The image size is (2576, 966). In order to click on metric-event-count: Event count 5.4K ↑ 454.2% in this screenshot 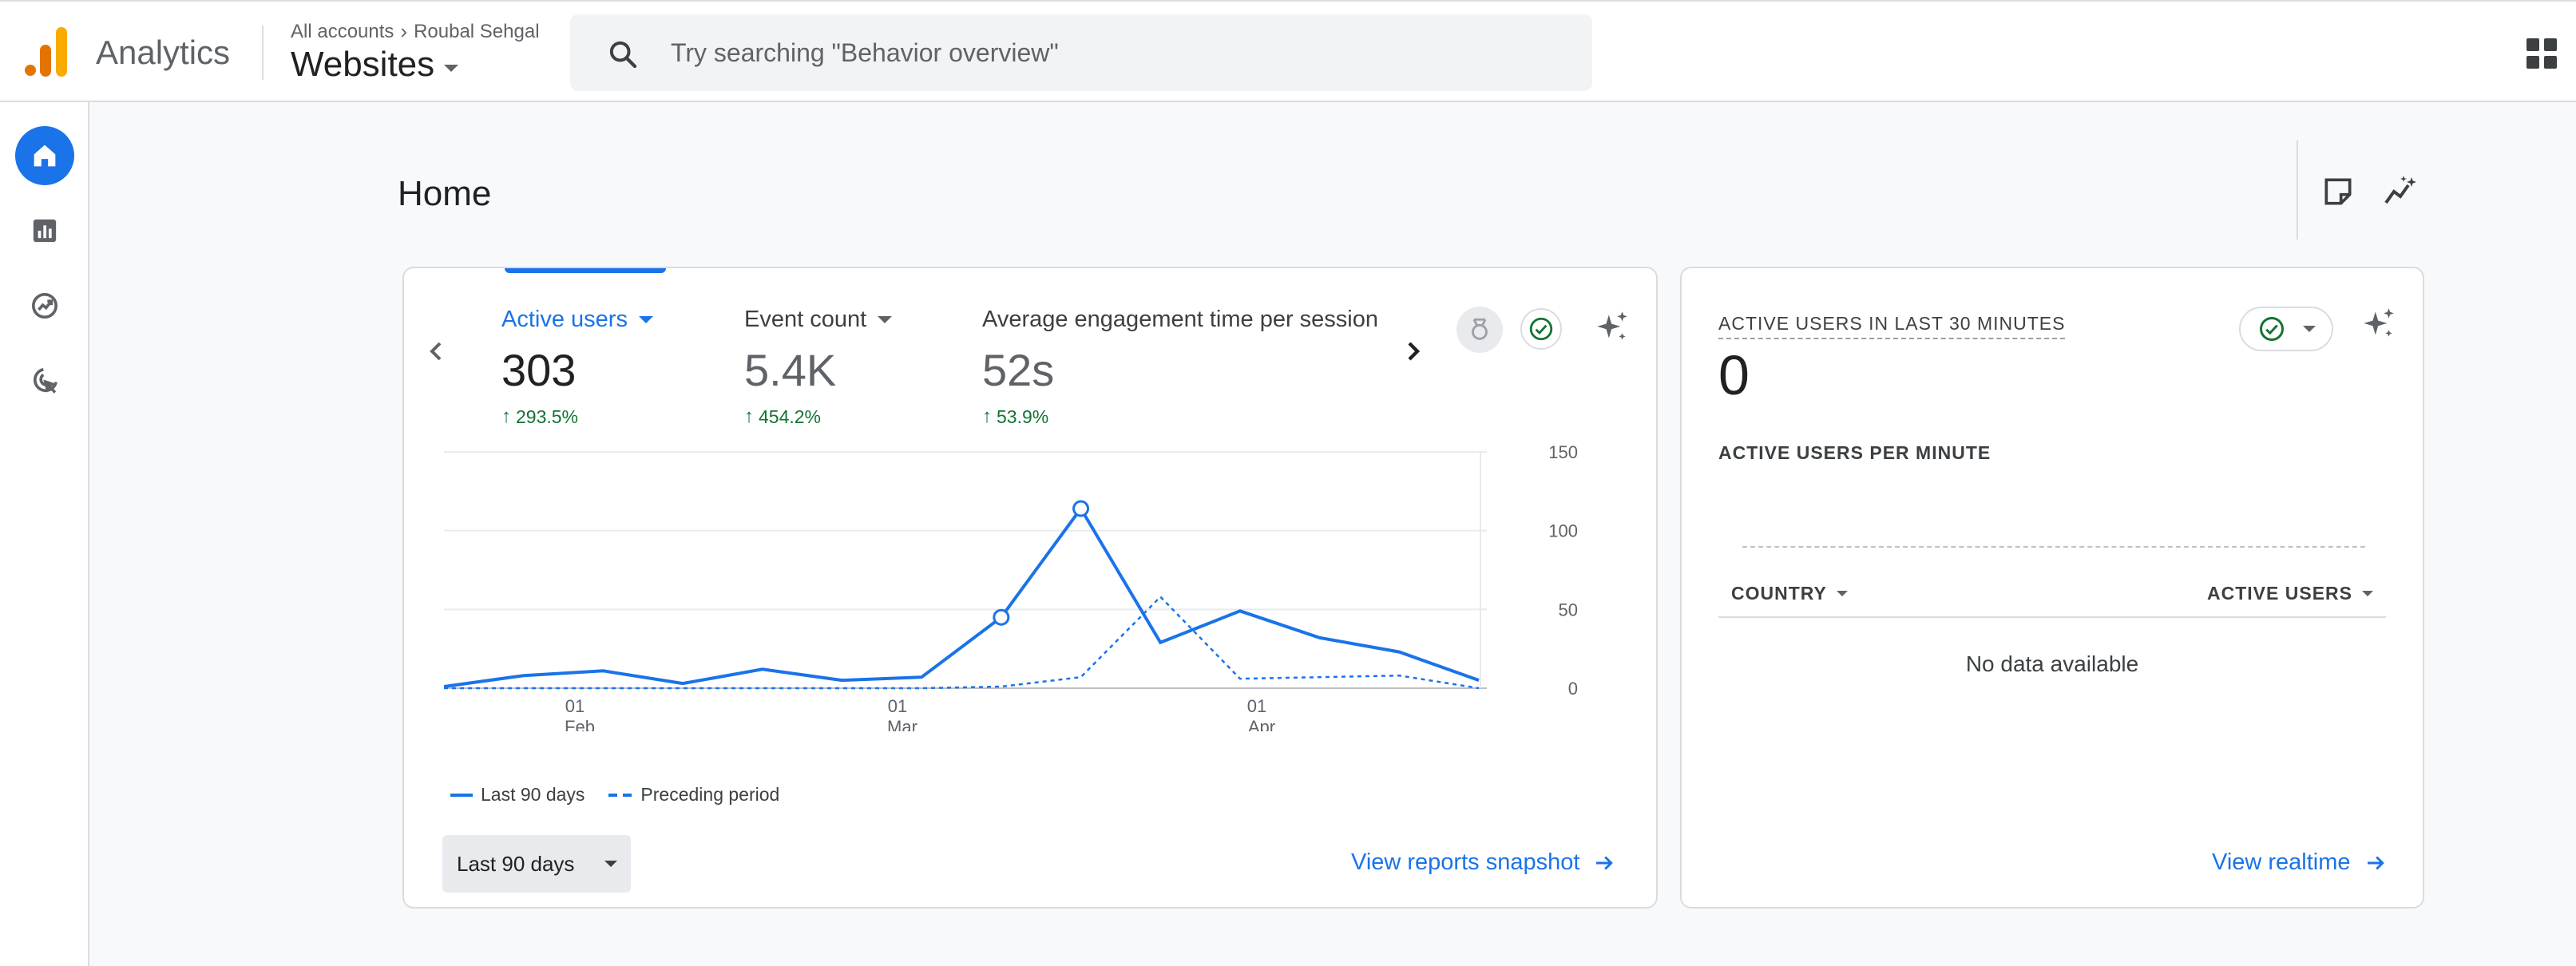, I will do `click(818, 368)`.